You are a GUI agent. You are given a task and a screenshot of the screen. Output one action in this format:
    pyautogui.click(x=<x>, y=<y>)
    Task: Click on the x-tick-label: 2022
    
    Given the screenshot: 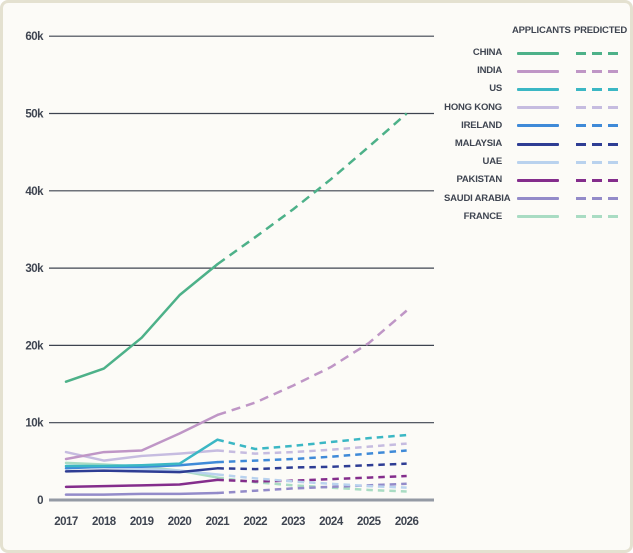 What is the action you would take?
    pyautogui.click(x=255, y=522)
    